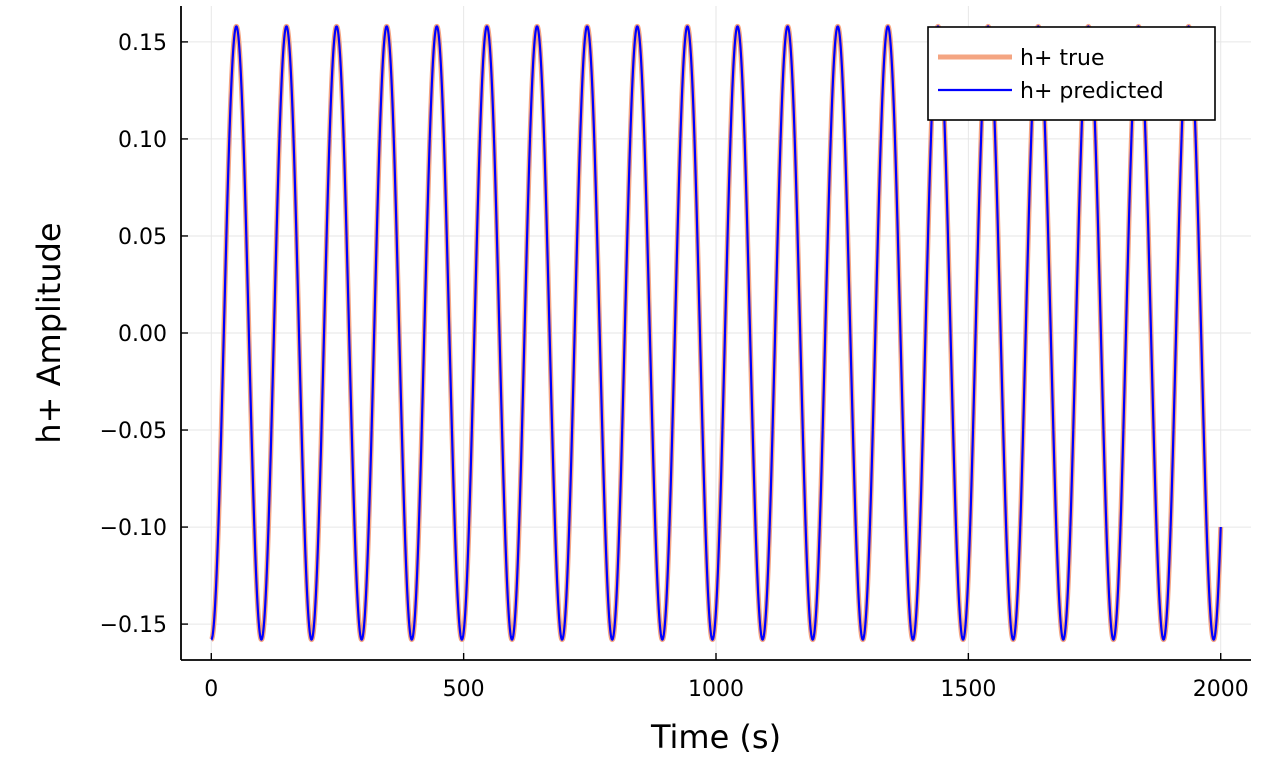  What do you see at coordinates (49, 332) in the screenshot?
I see `y-axis-title: h+ Amplitude` at bounding box center [49, 332].